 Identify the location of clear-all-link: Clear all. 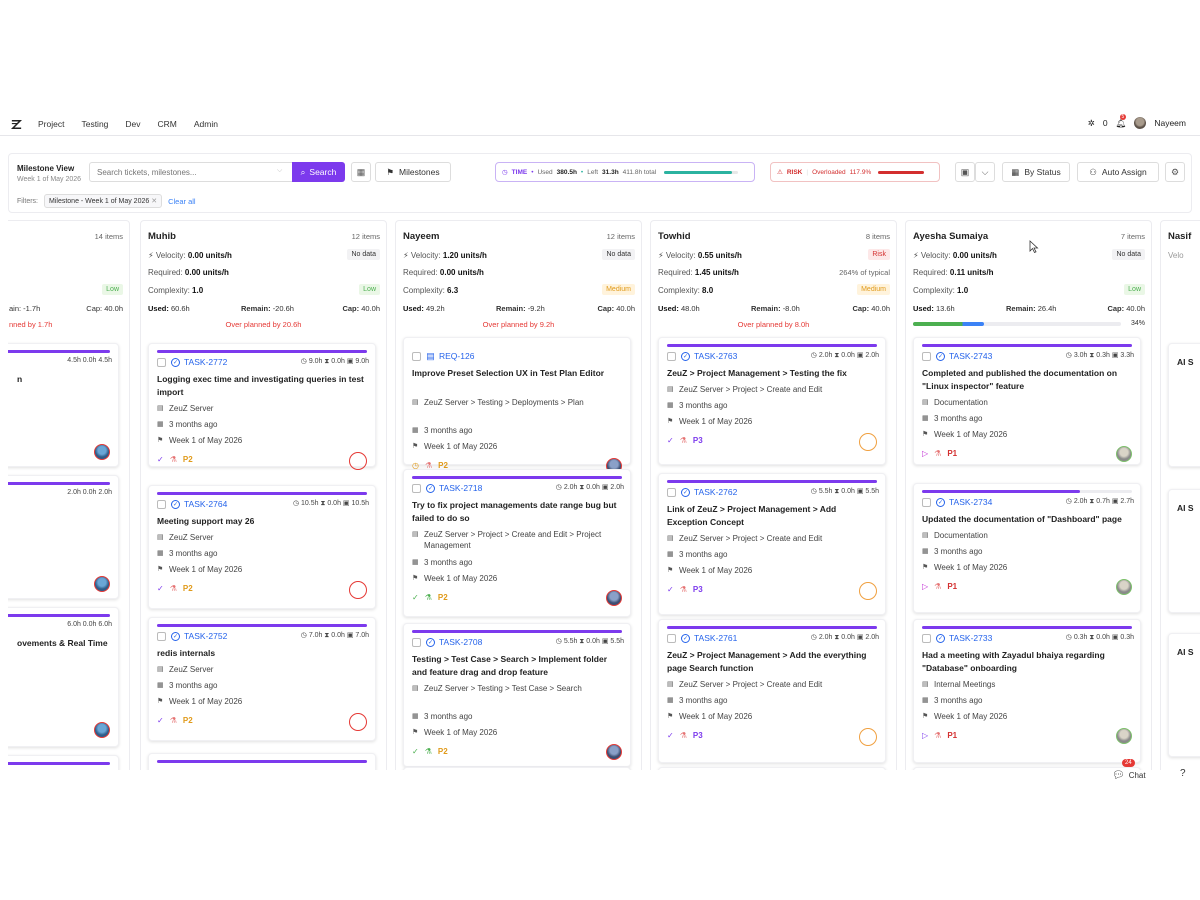
(182, 201).